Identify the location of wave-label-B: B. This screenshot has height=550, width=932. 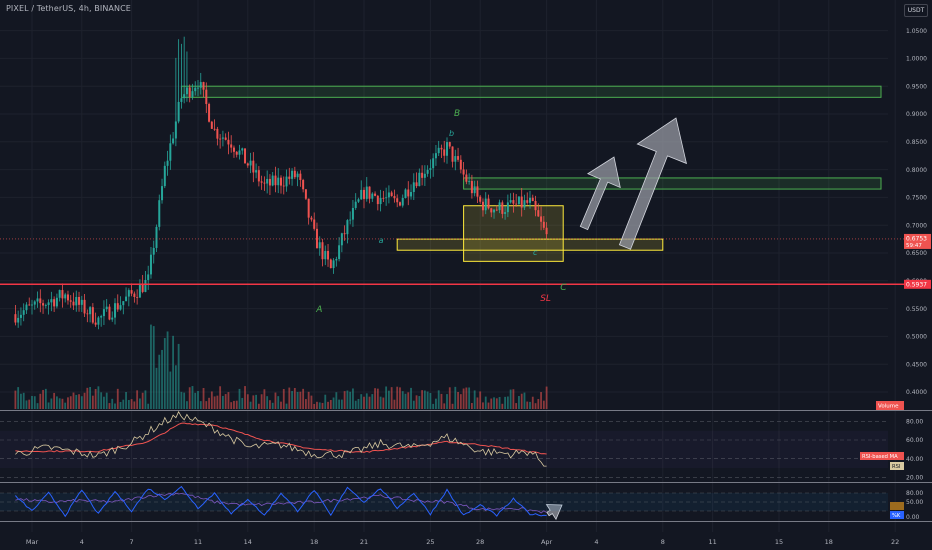
(457, 114).